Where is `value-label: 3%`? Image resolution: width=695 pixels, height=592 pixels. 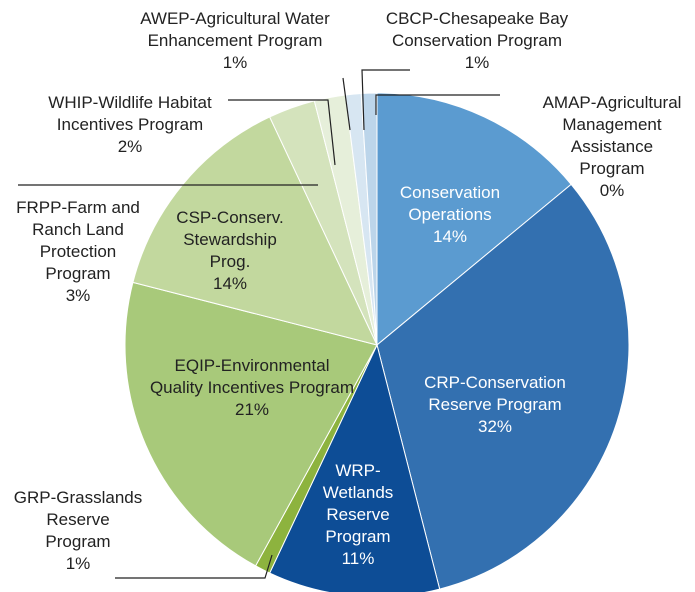 value-label: 3% is located at coordinates (78, 295).